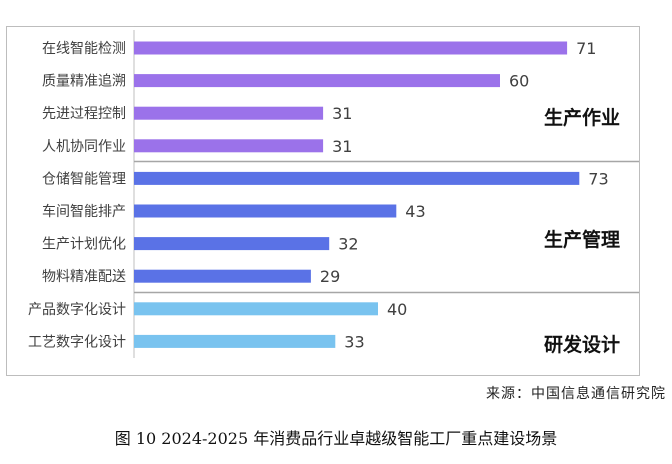 The image size is (672, 464). I want to click on category-label: 仓储智能管理, so click(84, 179).